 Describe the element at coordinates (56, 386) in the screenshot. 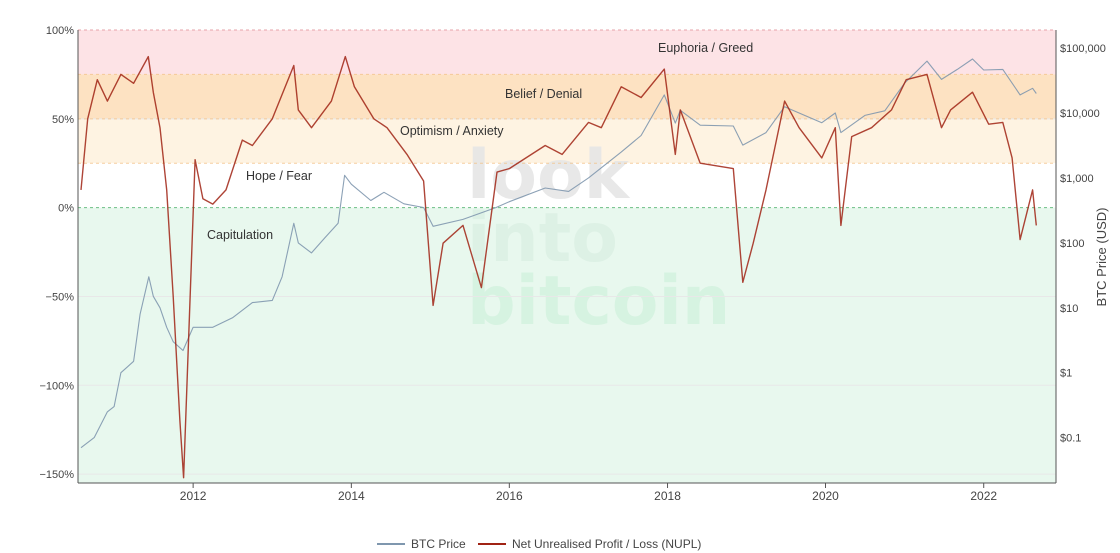

I see `y-left-tick-label: −100%` at that location.